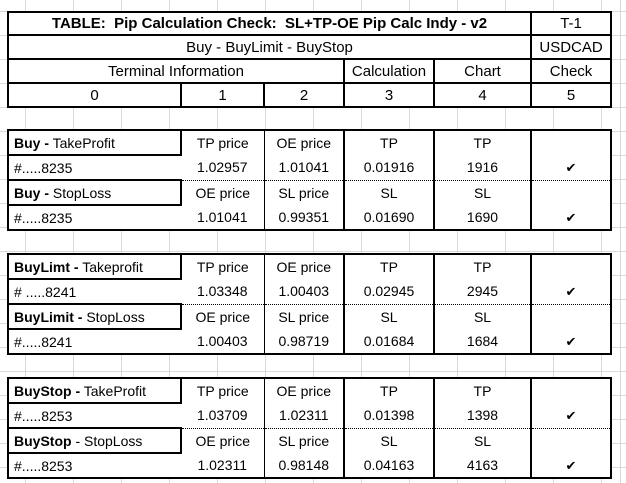 The height and width of the screenshot is (483, 626). I want to click on cell-colnum-0: 0, so click(94, 95).